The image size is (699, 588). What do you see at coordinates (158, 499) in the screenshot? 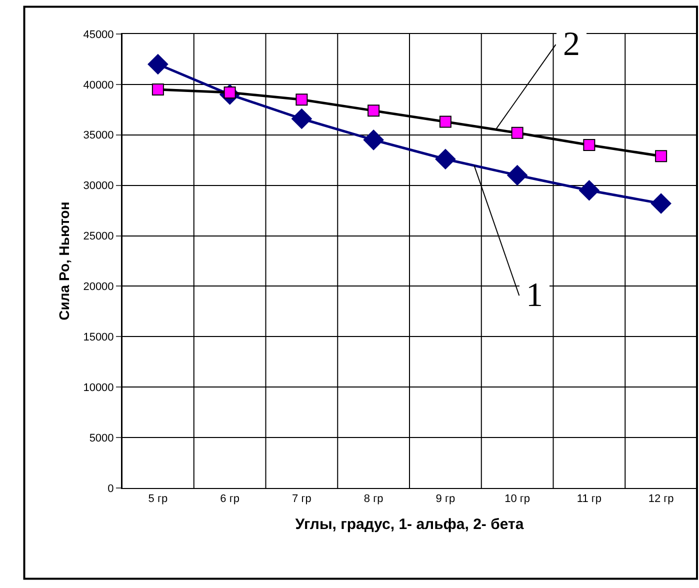
I see `x-tick-label: 5 гр` at bounding box center [158, 499].